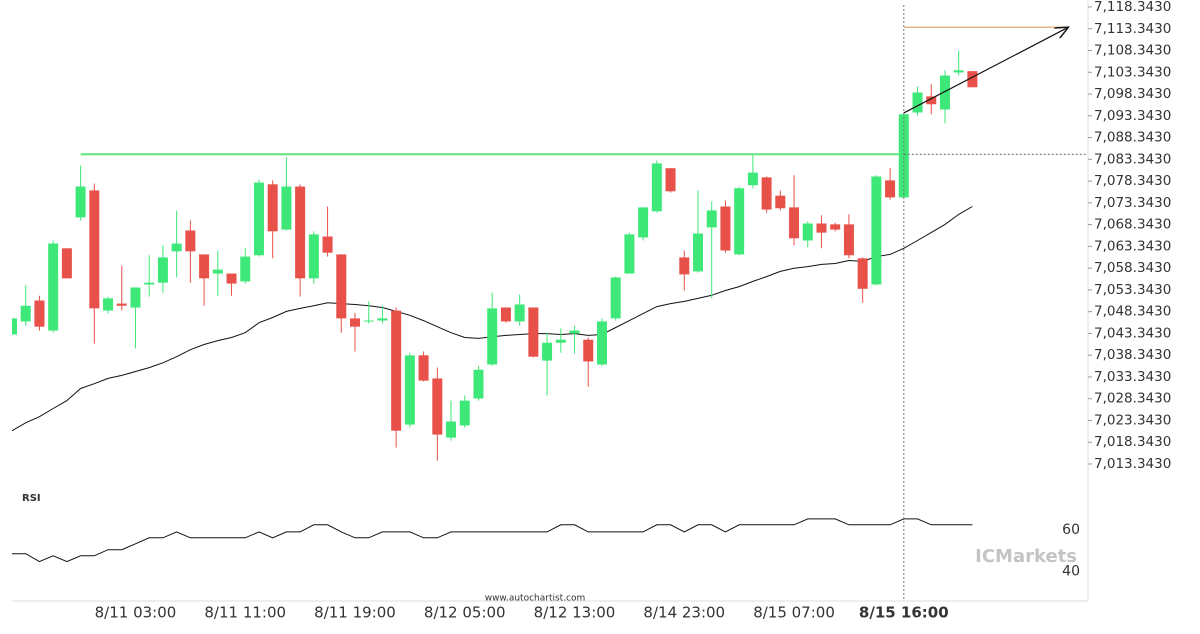 The height and width of the screenshot is (634, 1200). What do you see at coordinates (1132, 399) in the screenshot?
I see `y-tick-label: 7,028.3430` at bounding box center [1132, 399].